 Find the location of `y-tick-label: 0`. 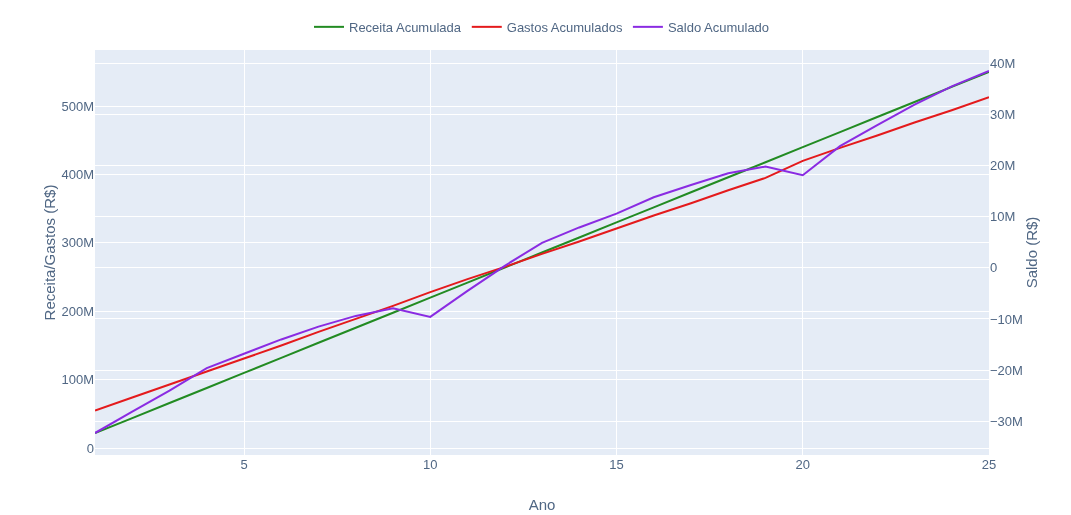

y-tick-label: 0 is located at coordinates (90, 448).